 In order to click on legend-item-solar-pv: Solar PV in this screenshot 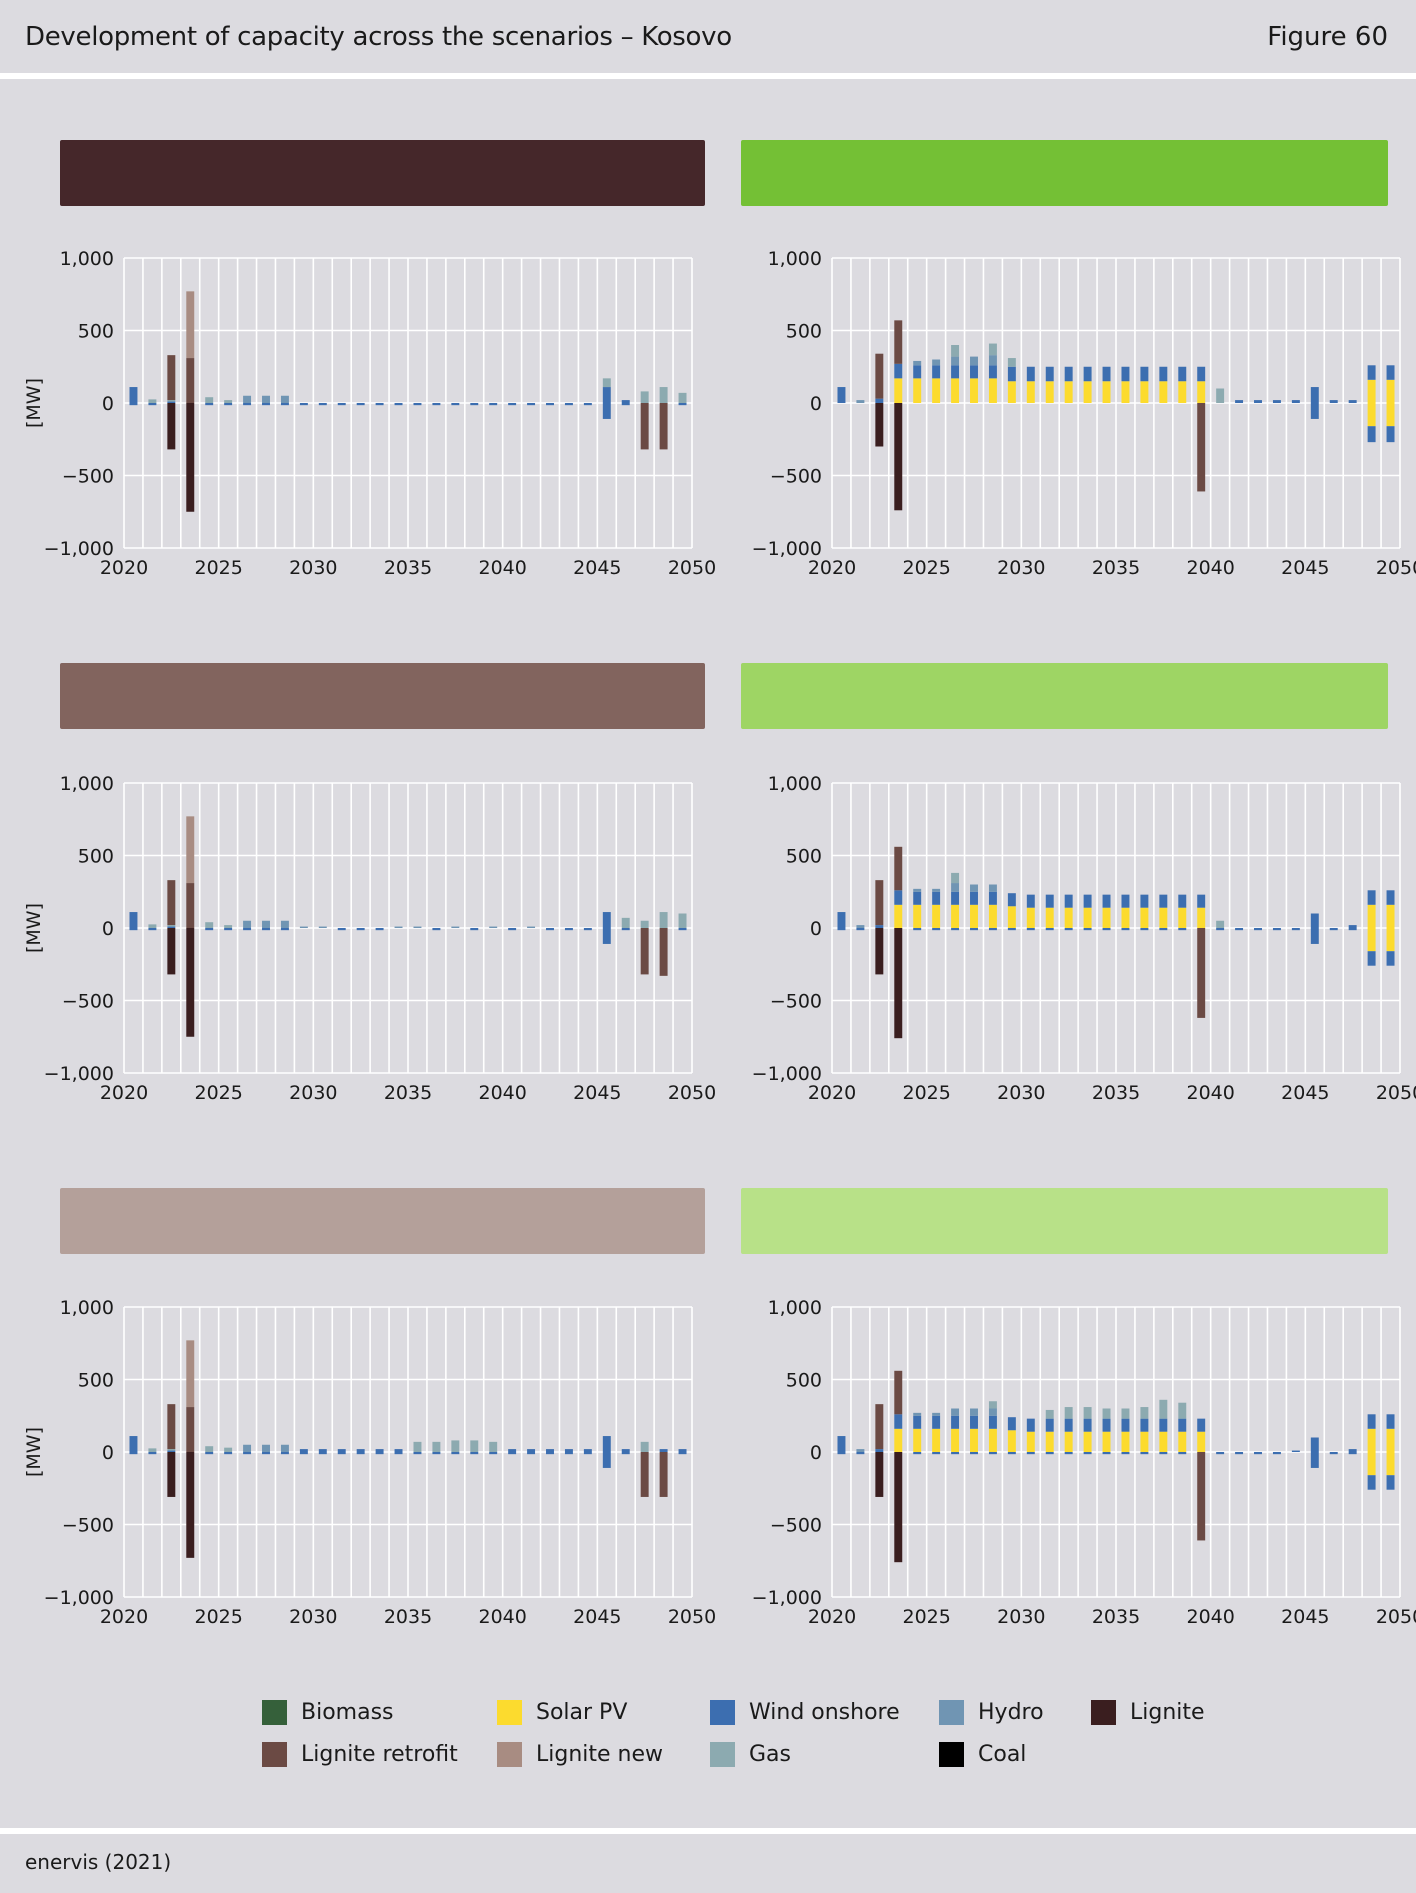, I will do `click(562, 1712)`.